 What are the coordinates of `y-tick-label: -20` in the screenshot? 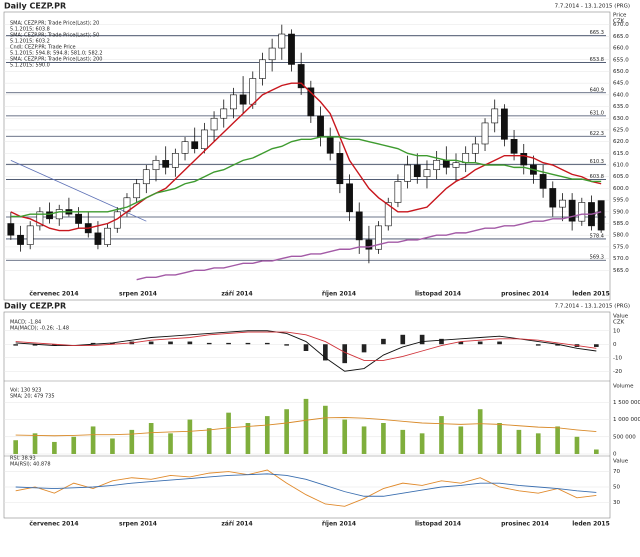 It's located at (617, 372).